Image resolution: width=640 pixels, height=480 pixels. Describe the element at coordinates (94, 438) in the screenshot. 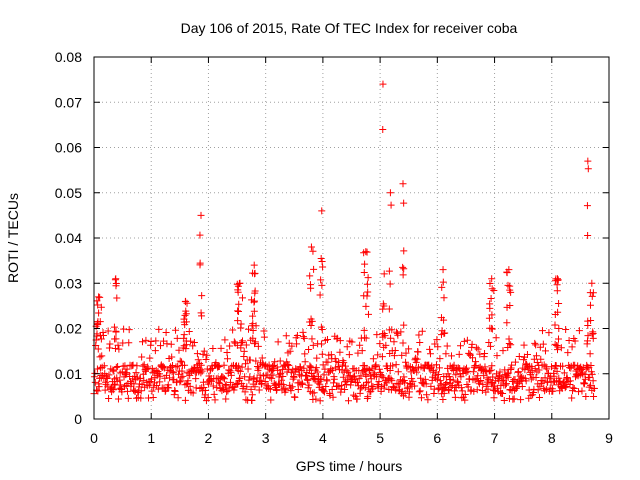

I see `x-tick-label: 0` at that location.